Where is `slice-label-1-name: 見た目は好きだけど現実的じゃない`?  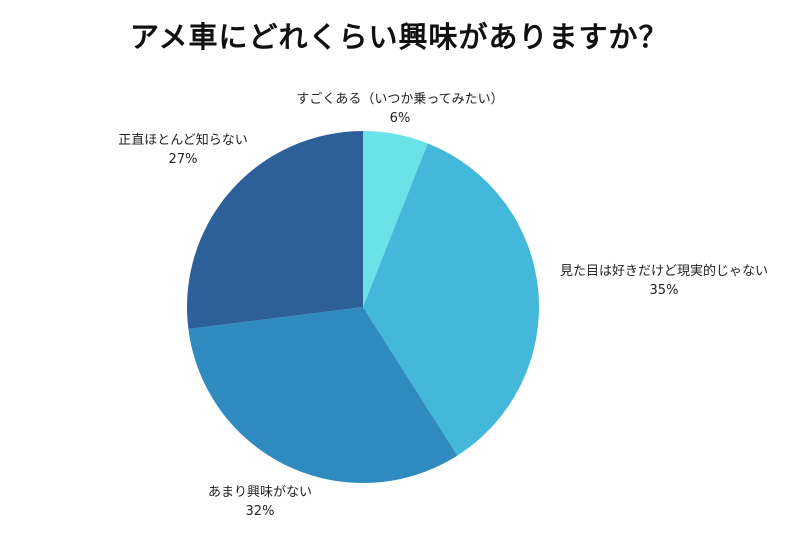 slice-label-1-name: 見た目は好きだけど現実的じゃない is located at coordinates (664, 271).